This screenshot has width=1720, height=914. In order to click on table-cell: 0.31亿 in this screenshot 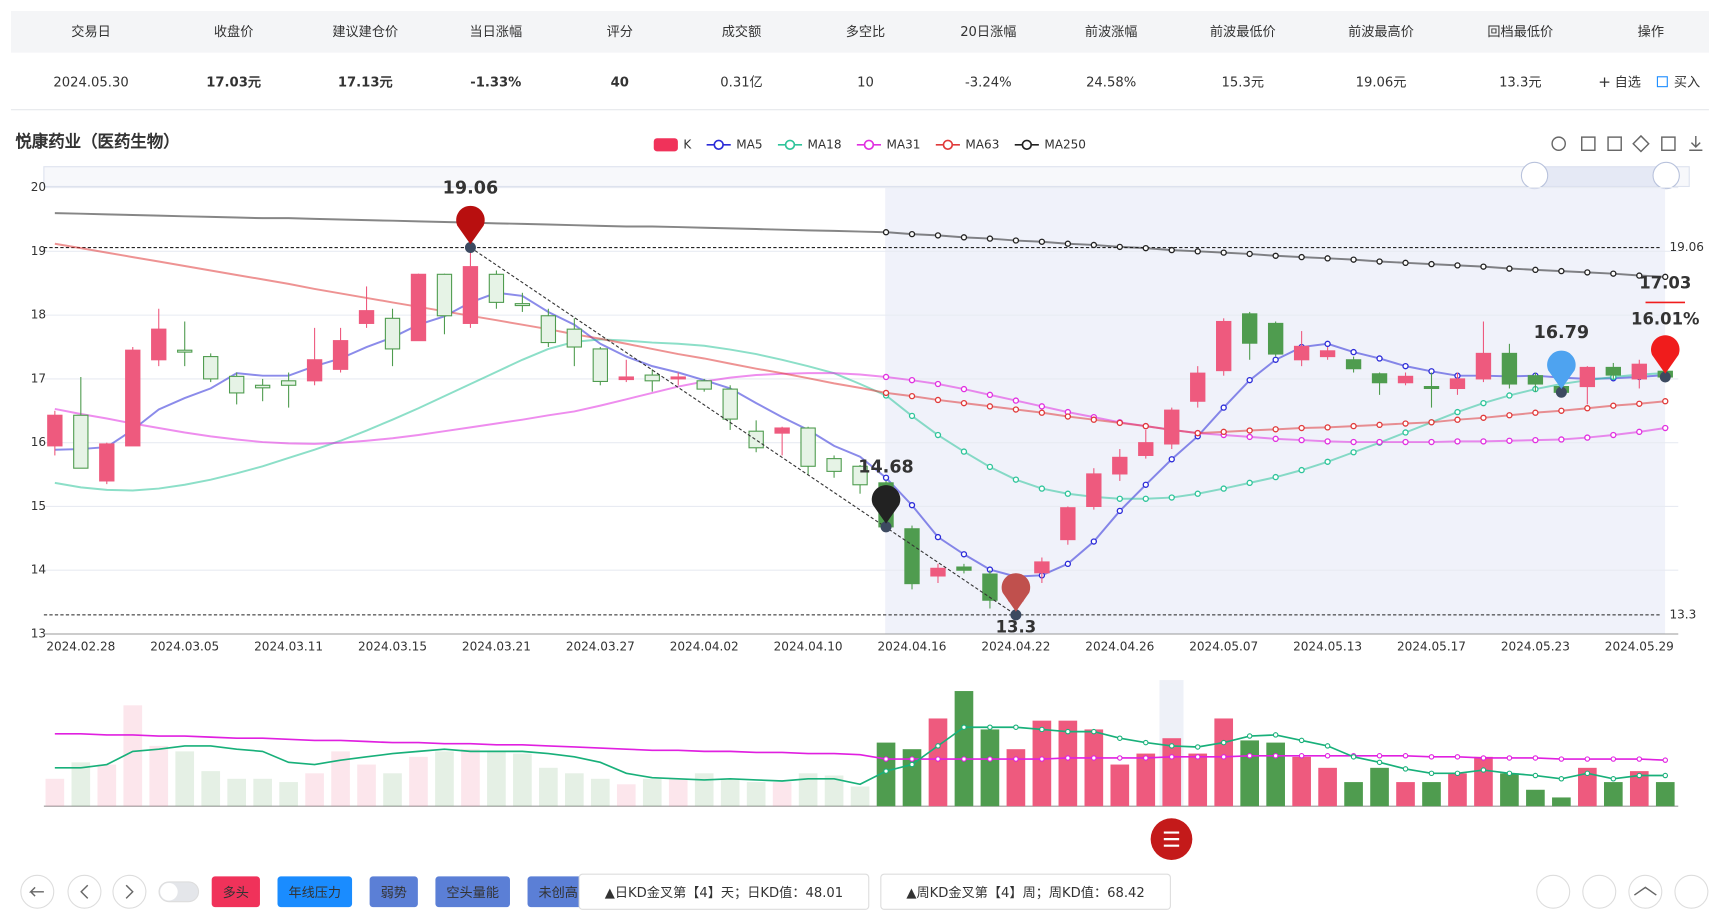, I will do `click(741, 82)`.